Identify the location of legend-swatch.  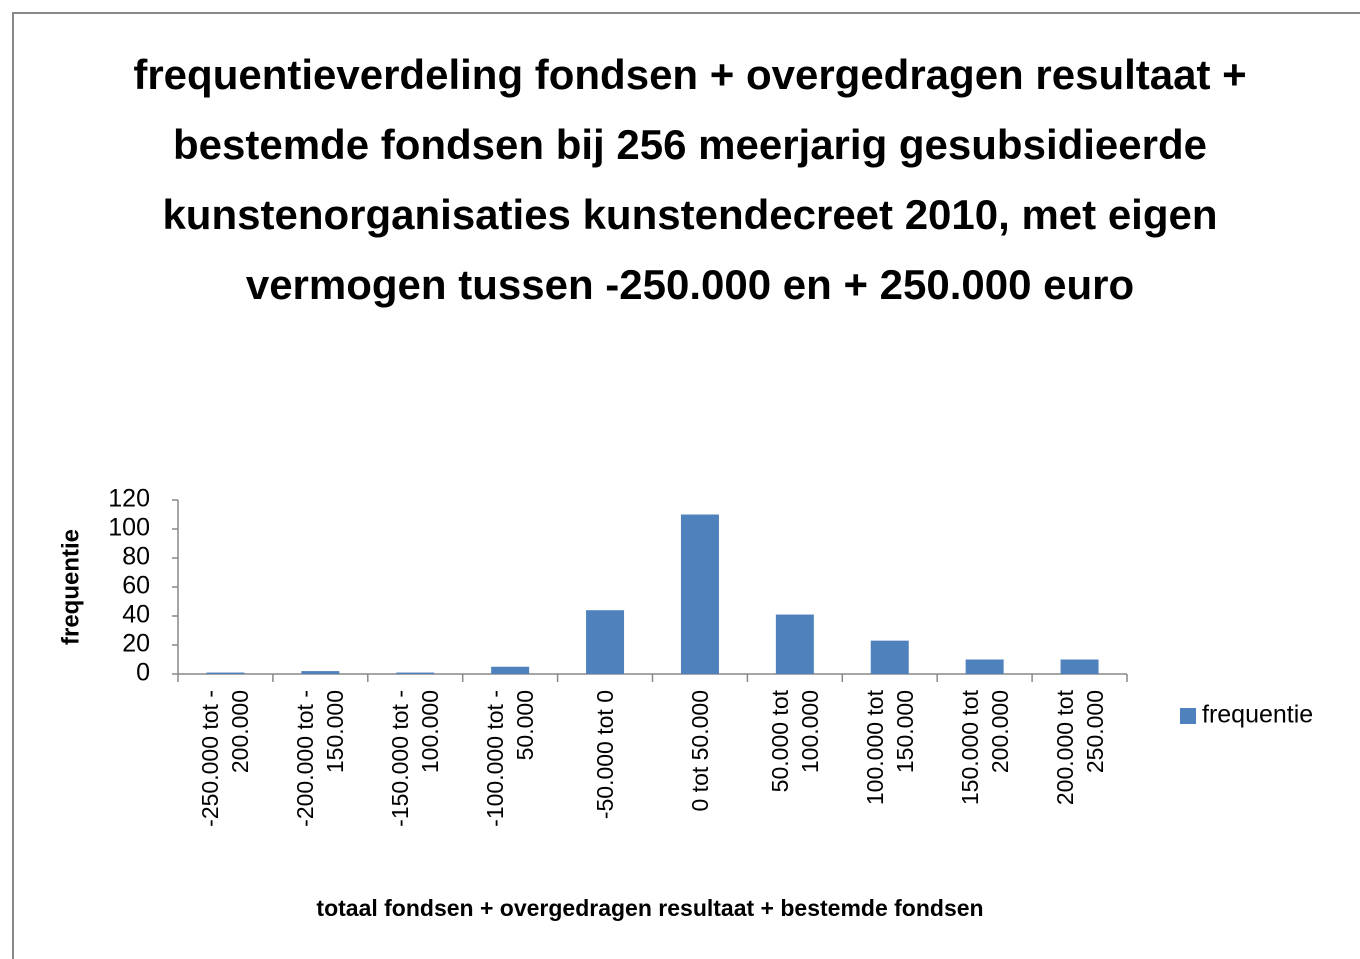
(1188, 716).